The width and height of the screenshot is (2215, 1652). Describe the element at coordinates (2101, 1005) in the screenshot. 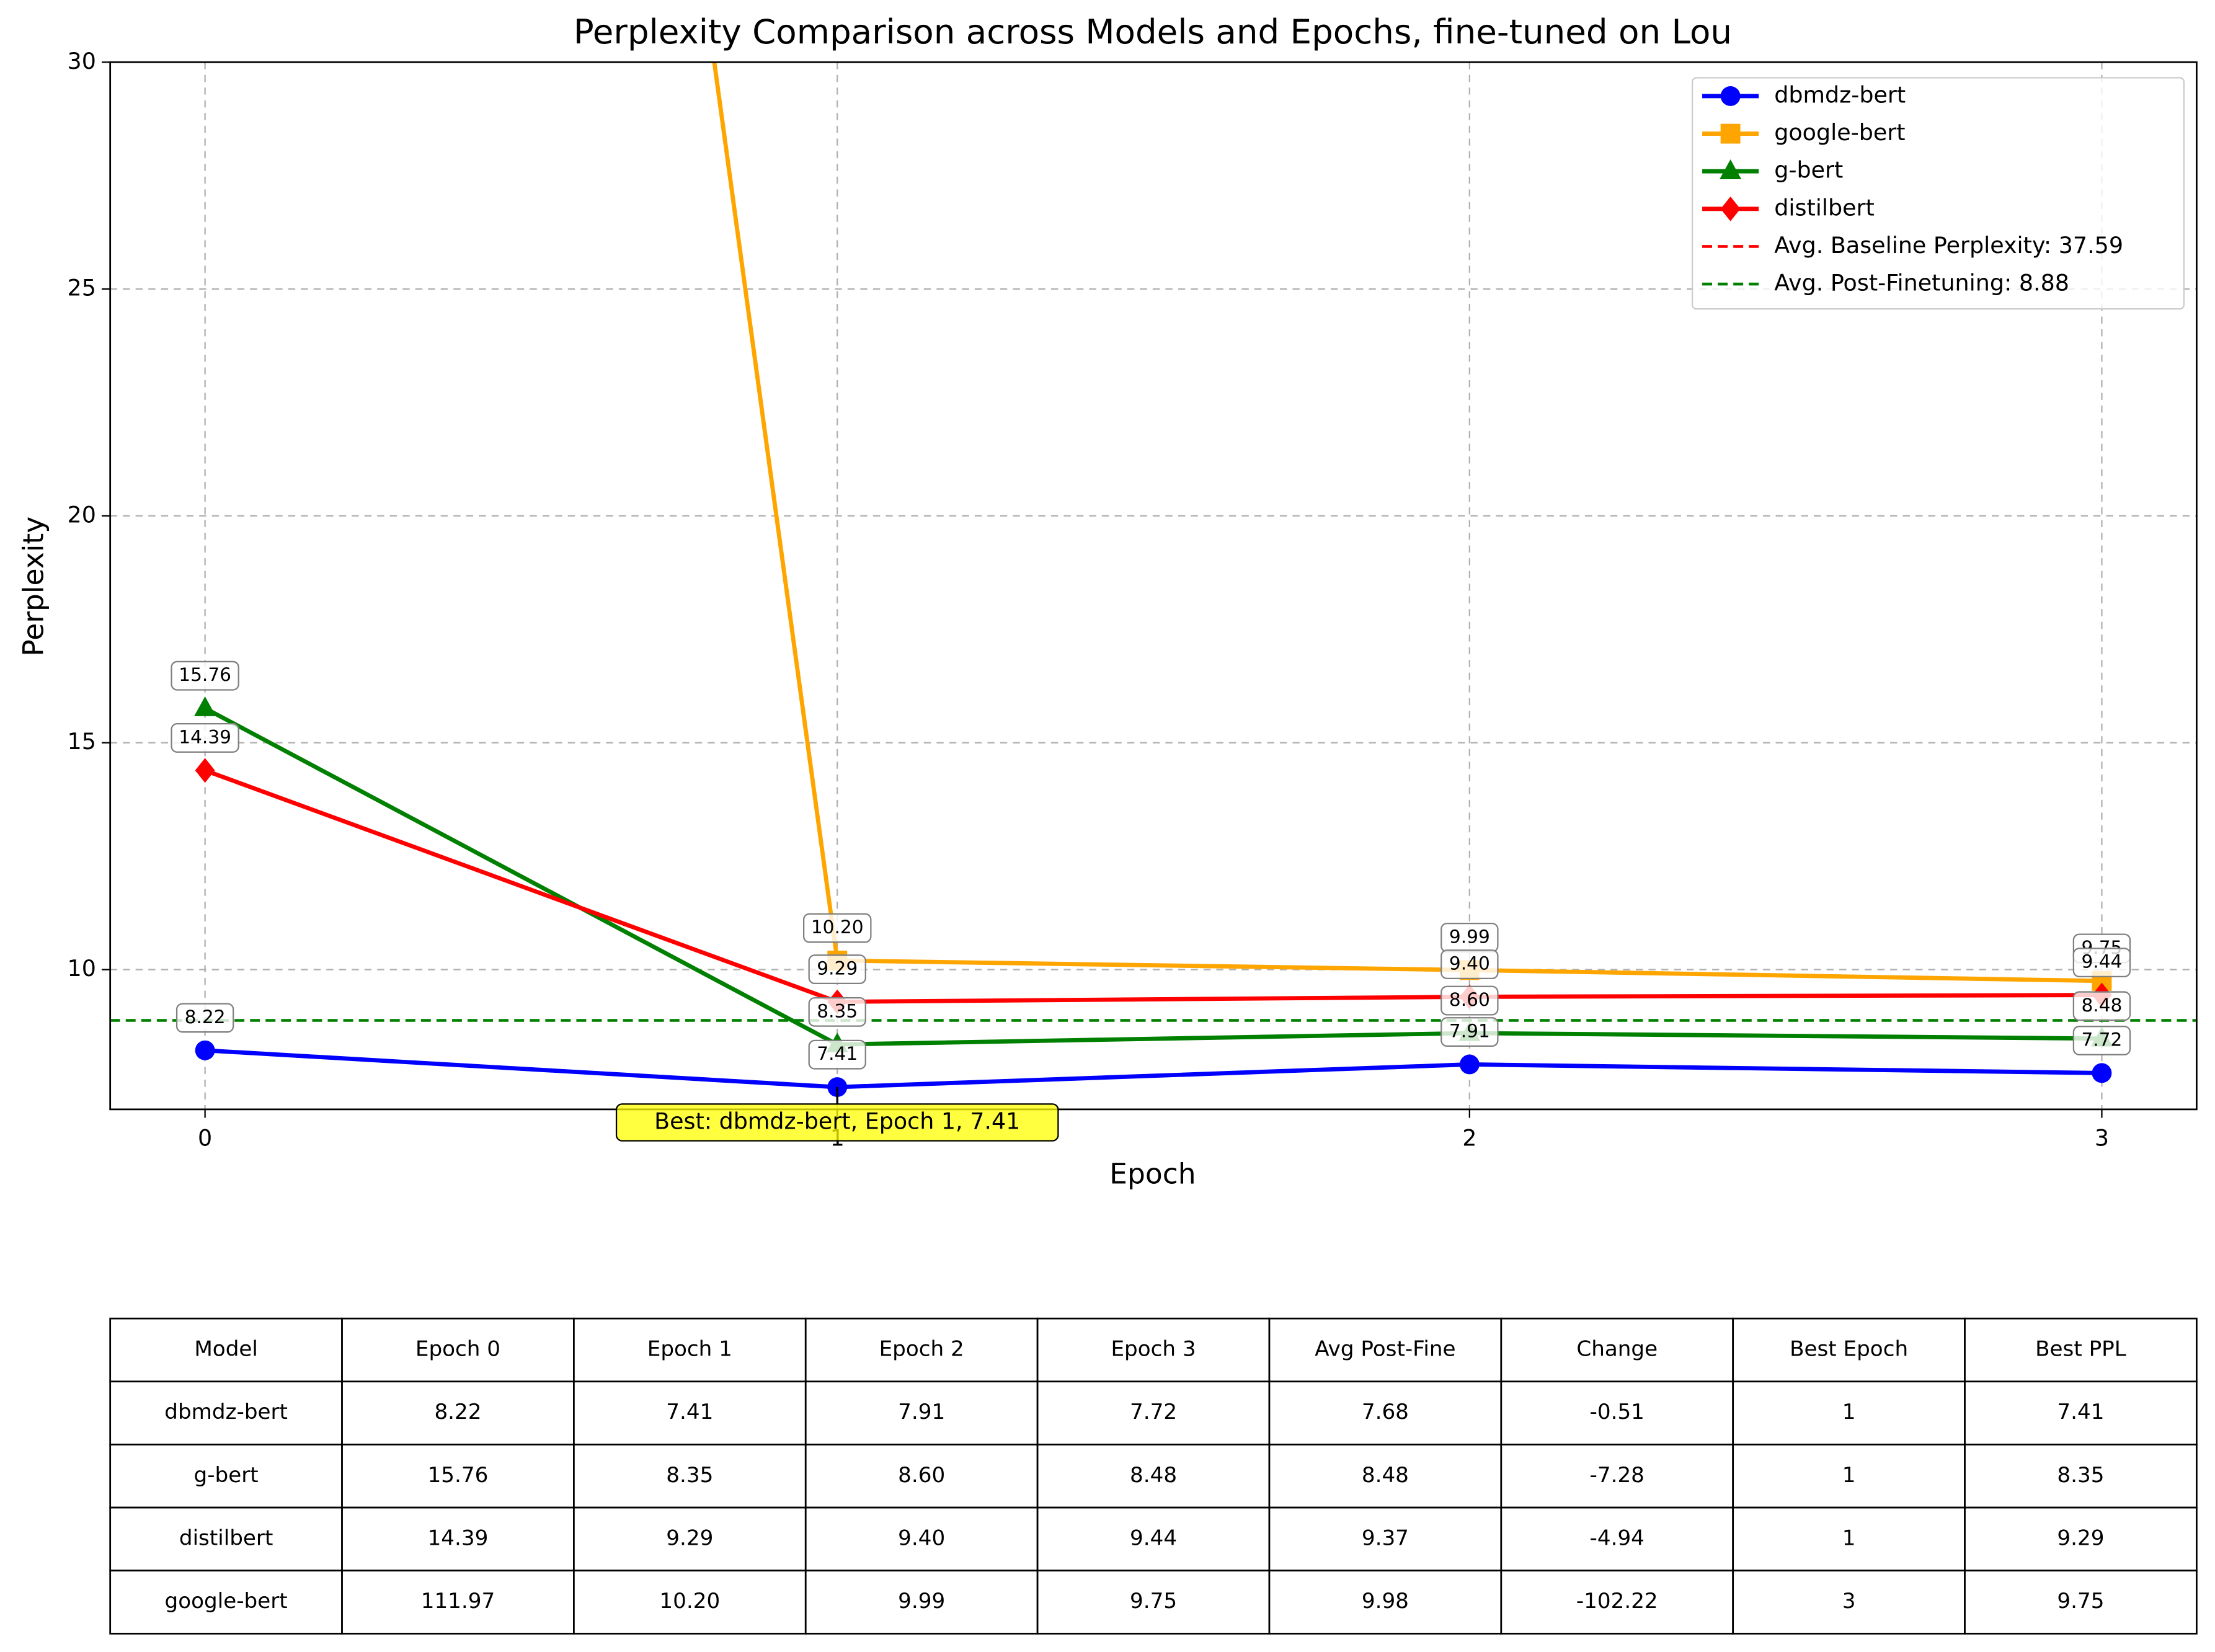

I see `data-label: 8.48` at that location.